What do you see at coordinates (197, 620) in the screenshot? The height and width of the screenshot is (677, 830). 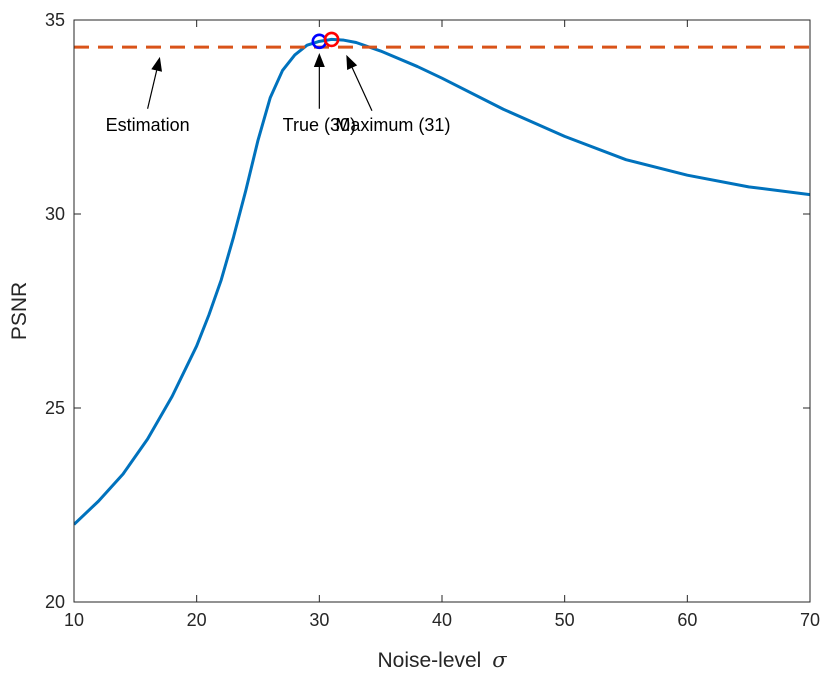 I see `x-tick-label-20: 20` at bounding box center [197, 620].